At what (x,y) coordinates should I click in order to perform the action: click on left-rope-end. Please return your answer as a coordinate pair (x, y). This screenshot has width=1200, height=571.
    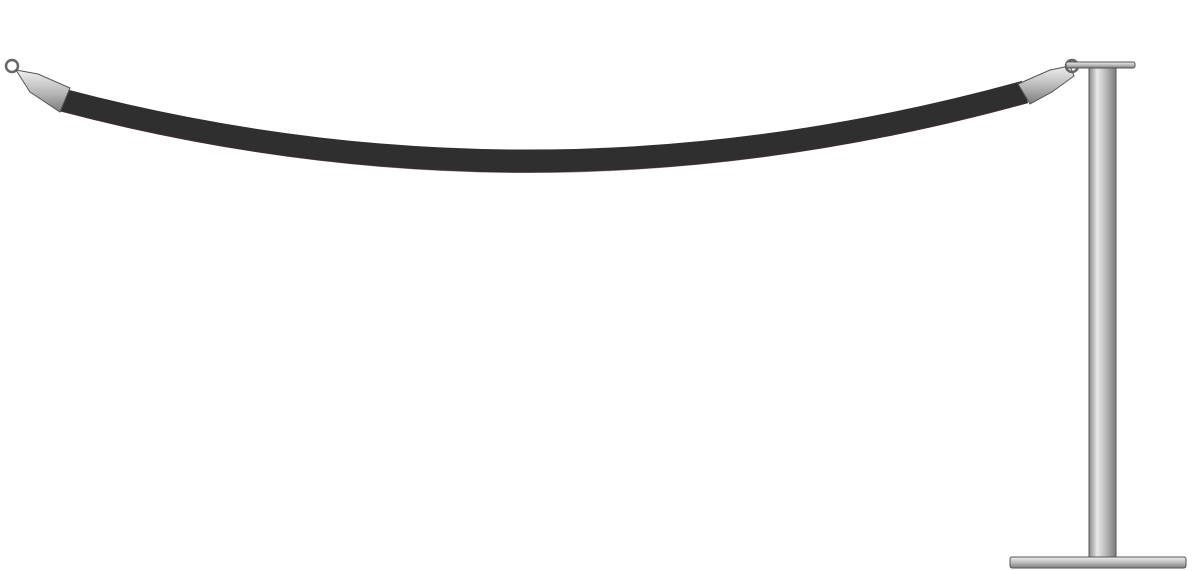
    Looking at the image, I should click on (37, 85).